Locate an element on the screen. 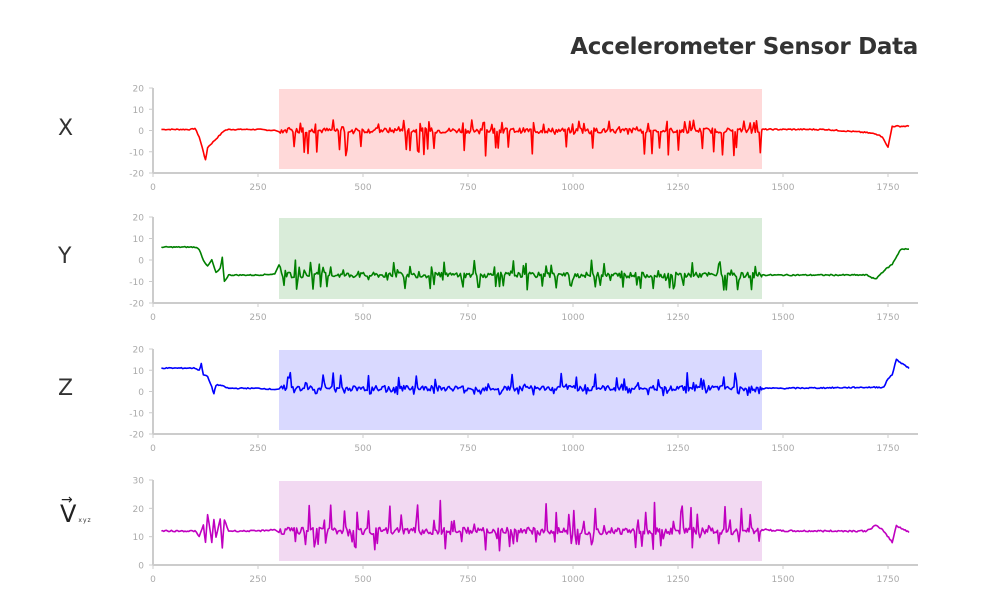 The image size is (1000, 600). chart-panel-x: 20 10 0 -10 -20 0 250 500 750 1000 1250 1500 1750 is located at coordinates (523, 139).